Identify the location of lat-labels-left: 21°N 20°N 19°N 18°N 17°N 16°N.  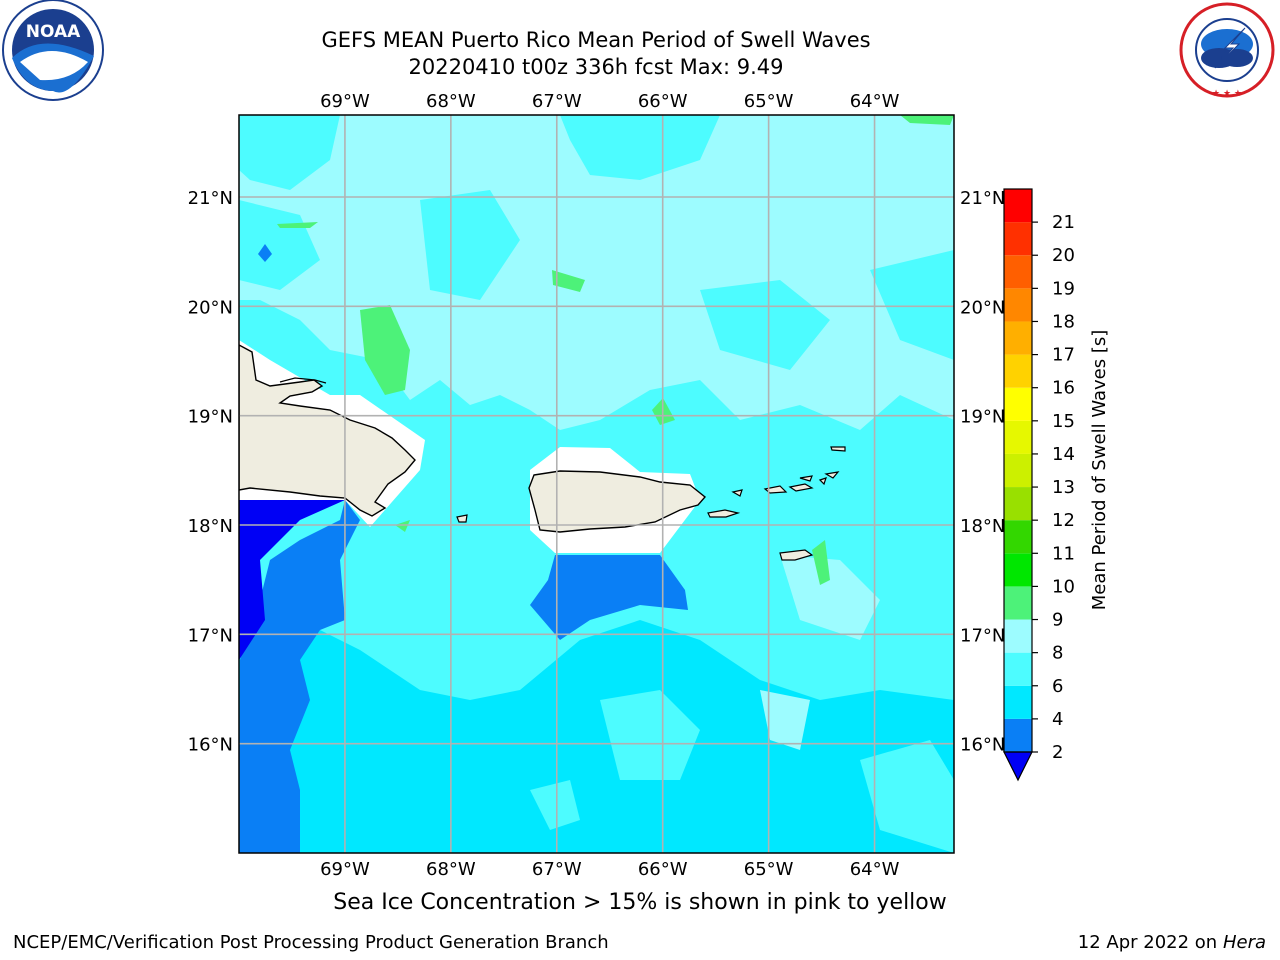
(210, 472).